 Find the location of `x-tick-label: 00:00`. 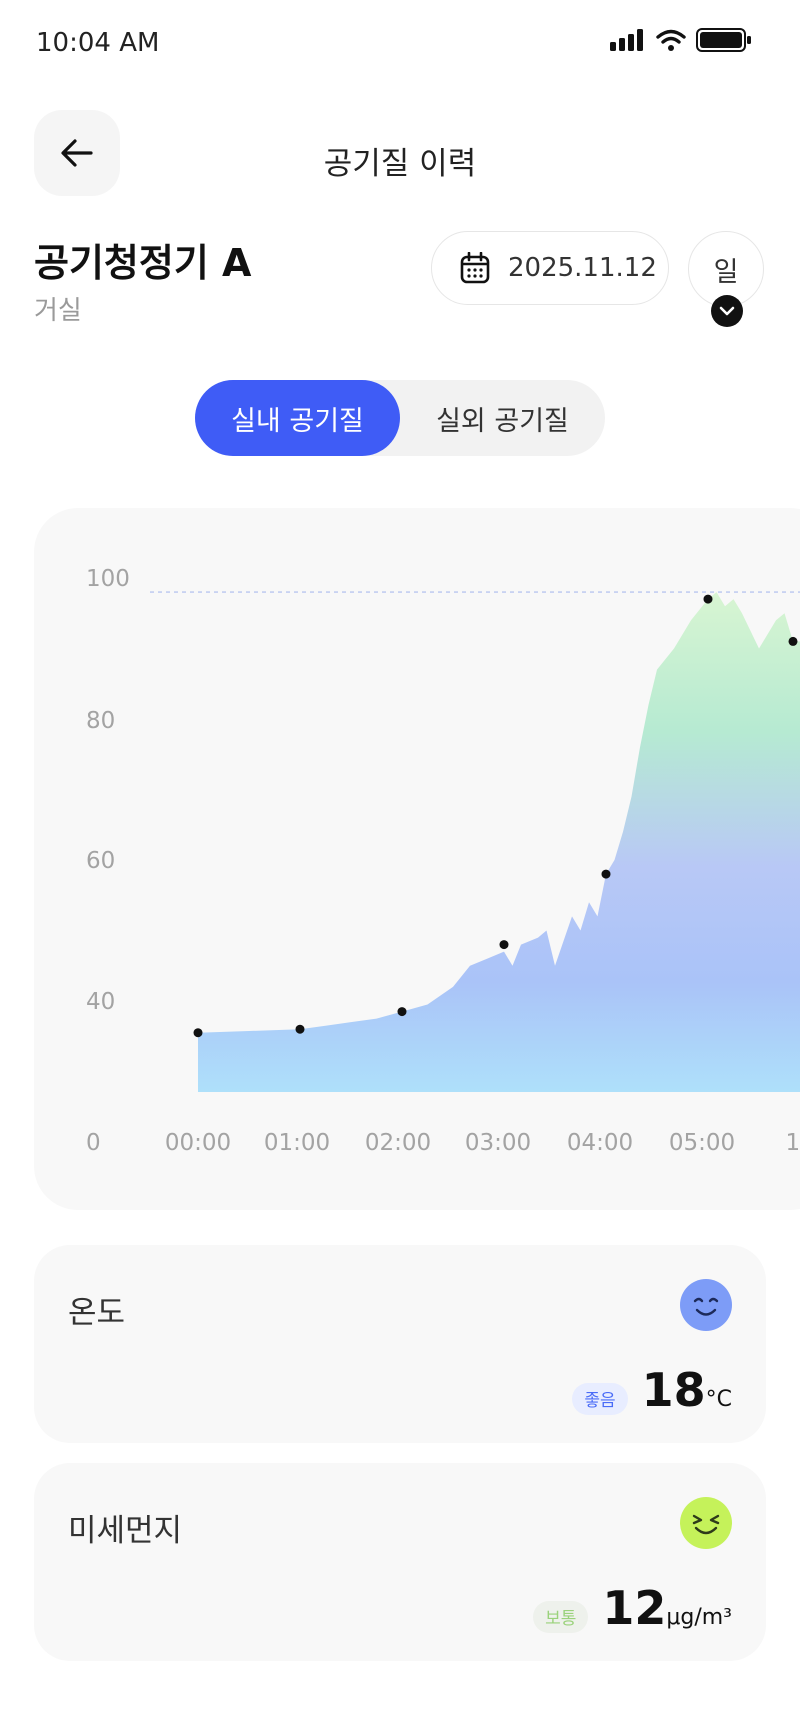

x-tick-label: 00:00 is located at coordinates (198, 1143).